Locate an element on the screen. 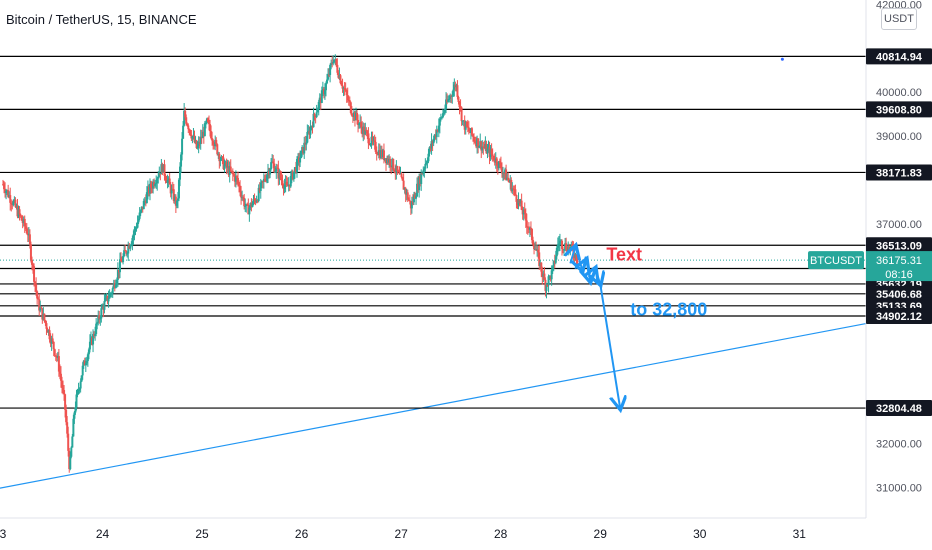  unit-badge: USDT is located at coordinates (899, 19).